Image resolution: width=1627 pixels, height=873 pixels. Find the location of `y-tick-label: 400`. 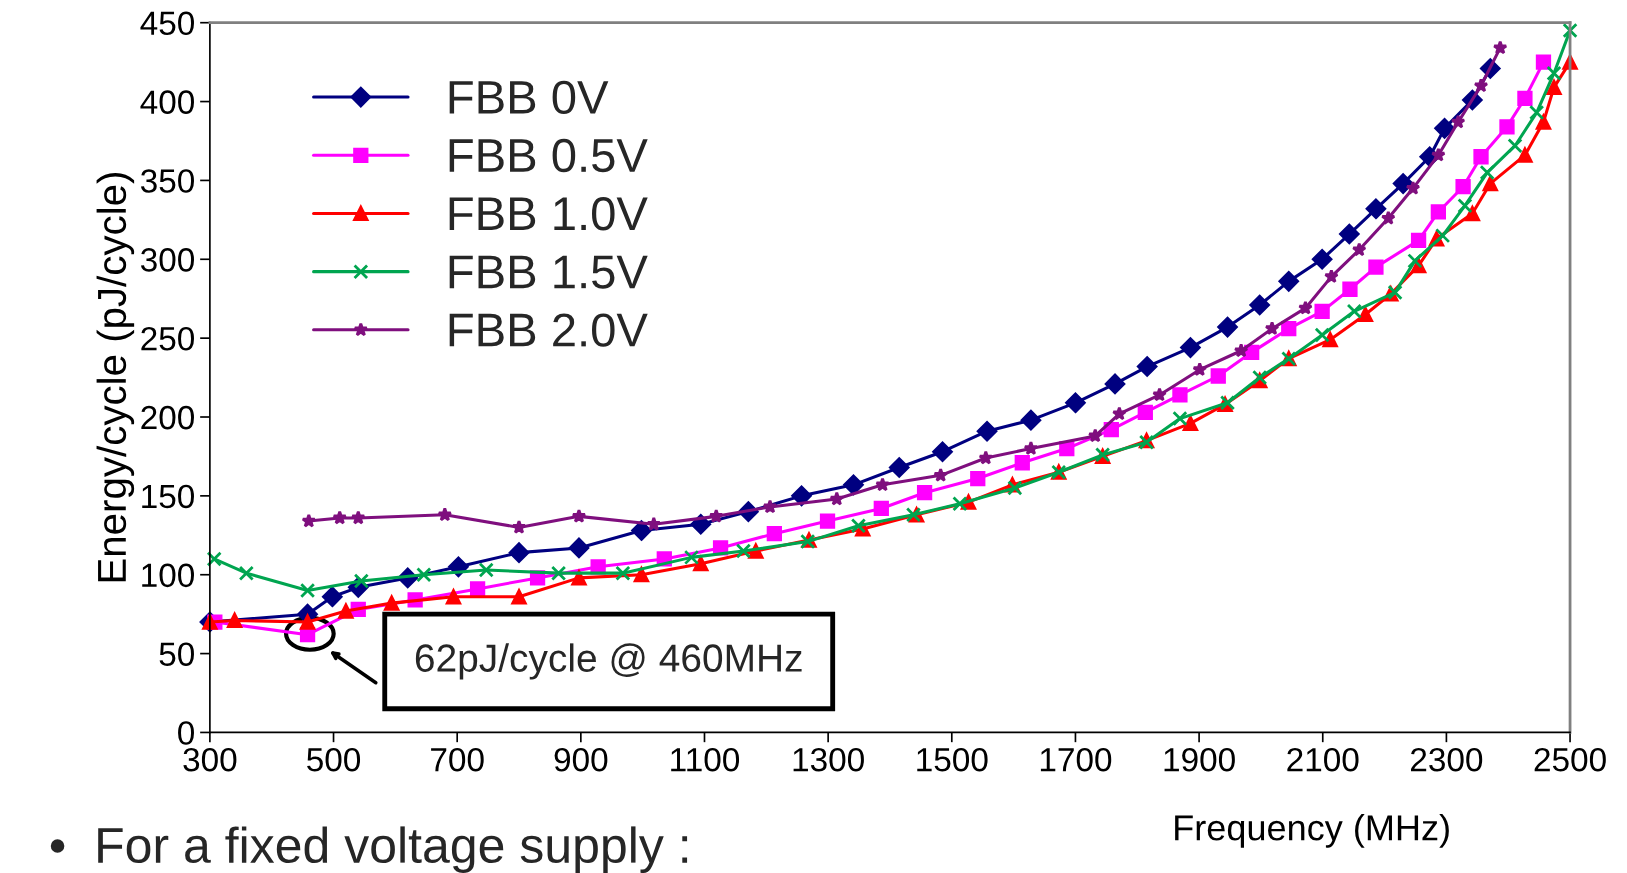

y-tick-label: 400 is located at coordinates (167, 102).